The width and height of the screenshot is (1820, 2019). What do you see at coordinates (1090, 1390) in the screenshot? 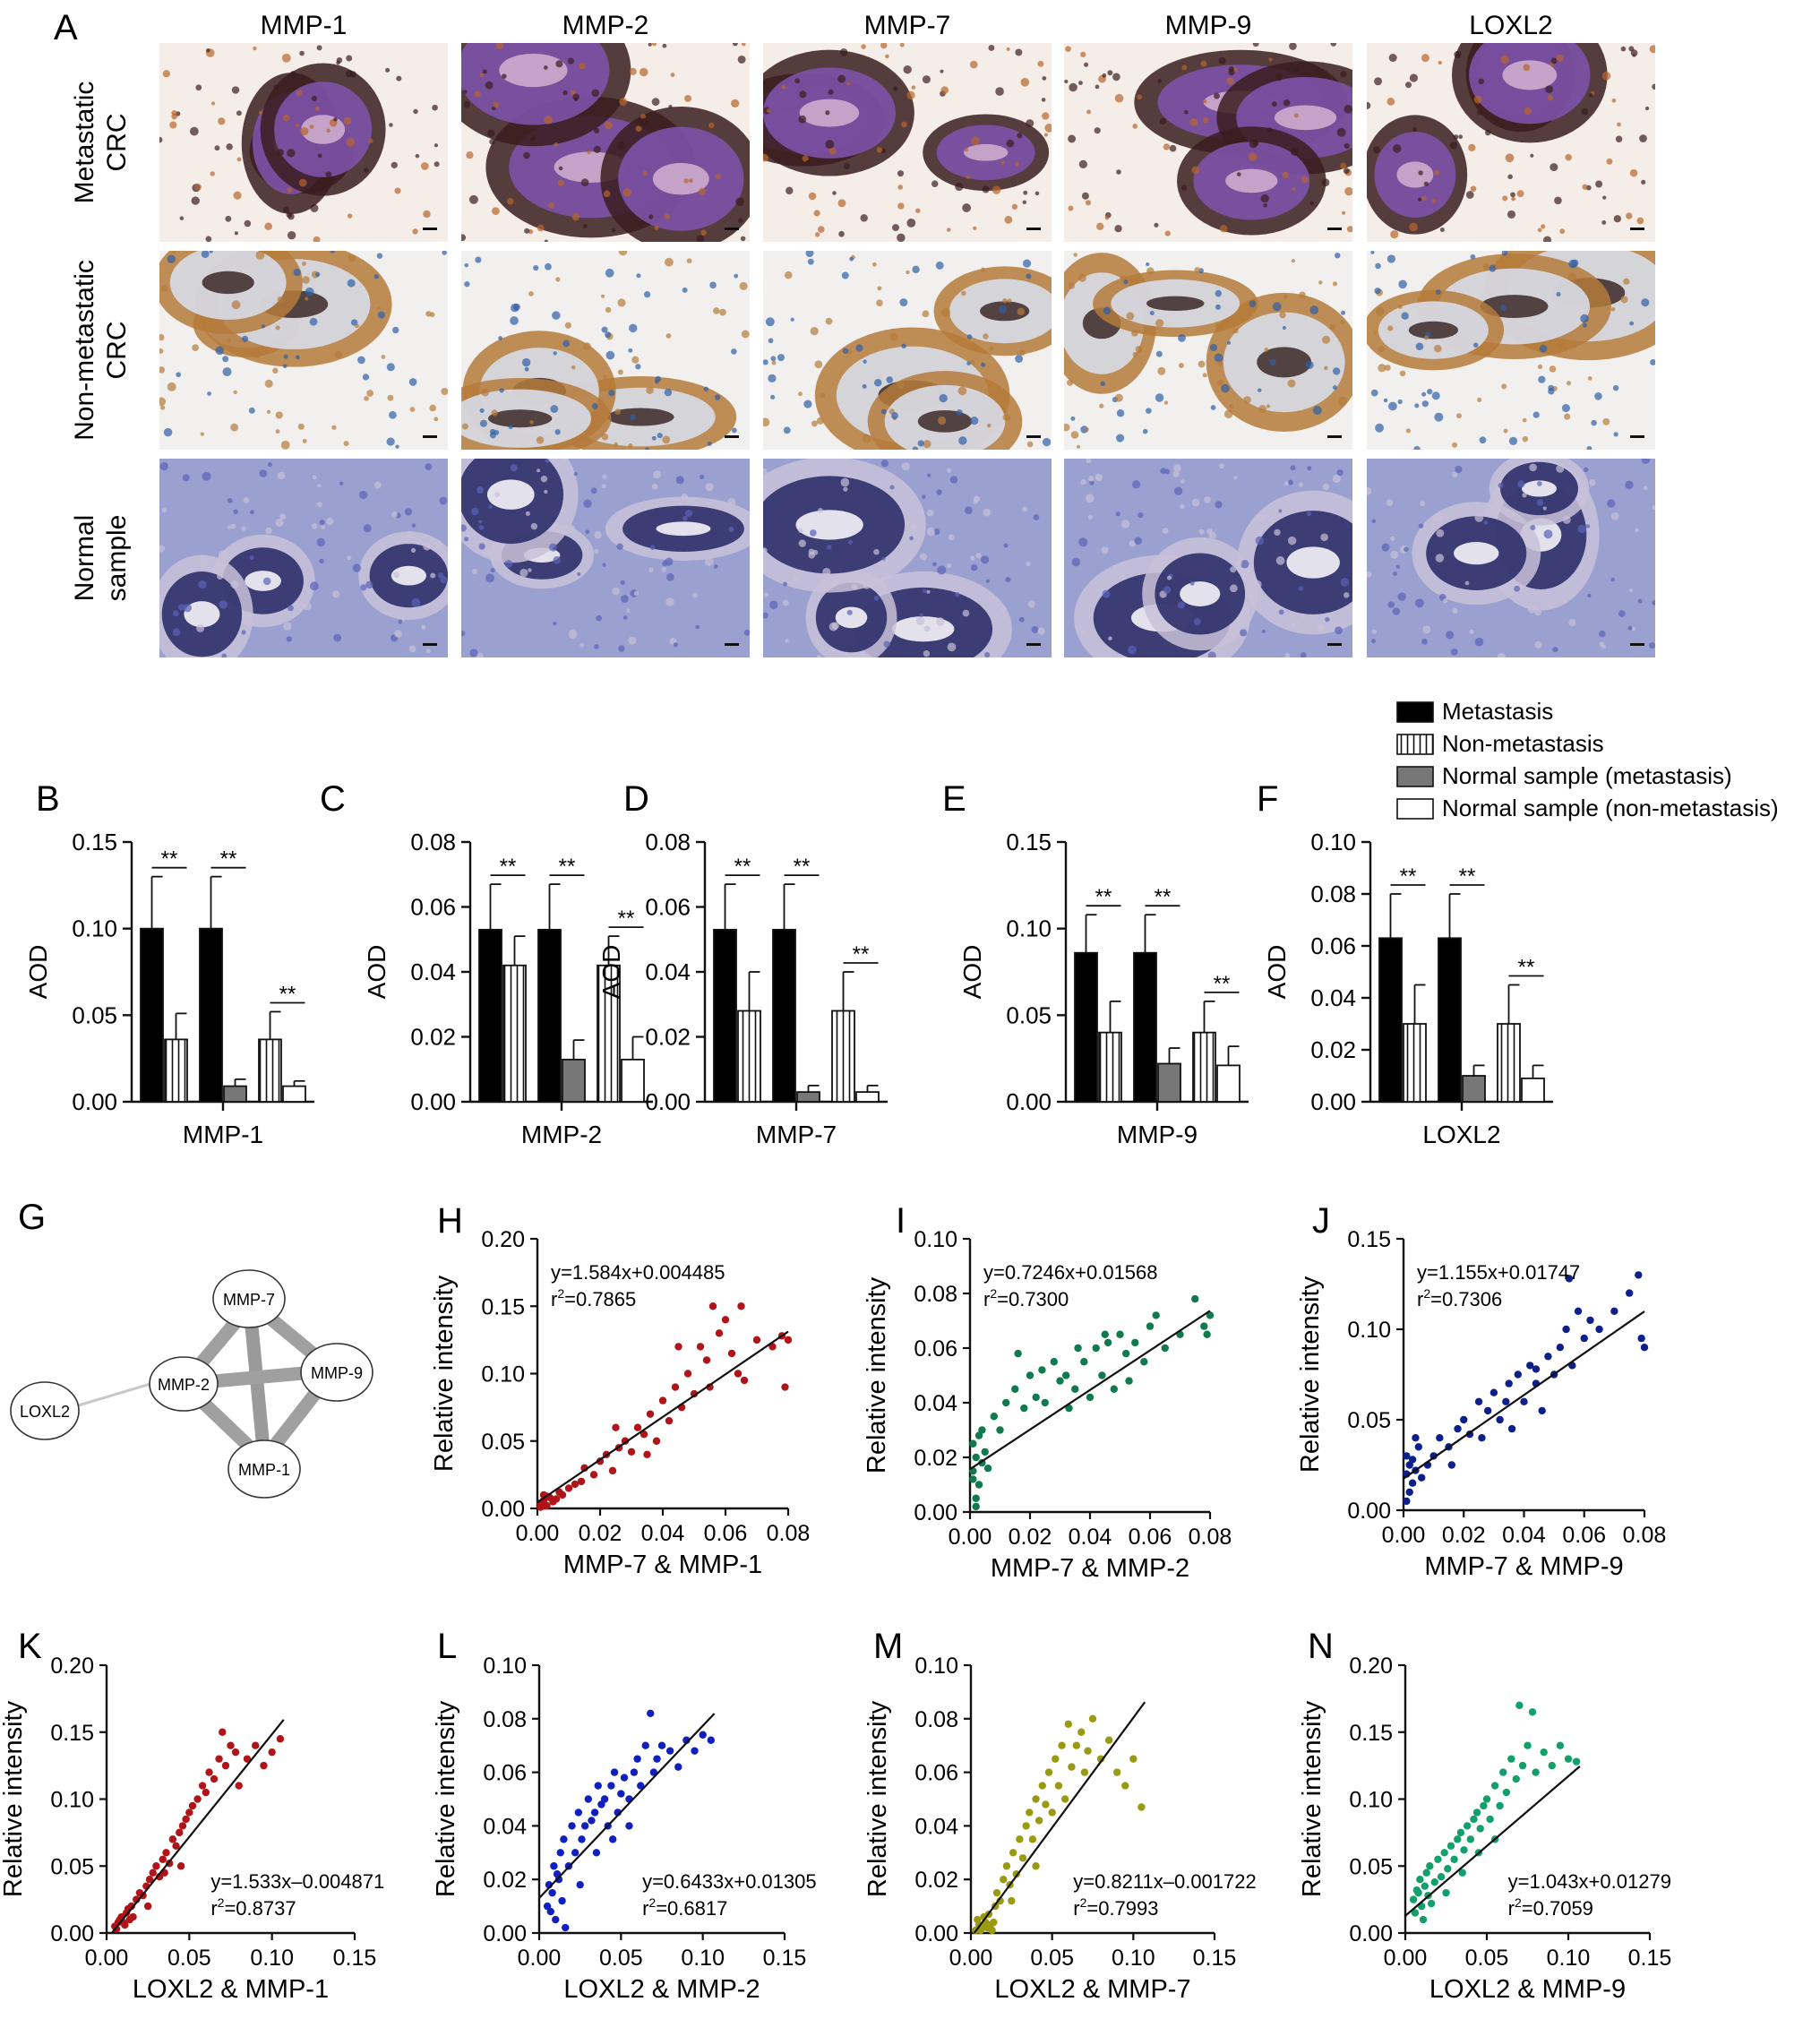
I see `regression-line` at bounding box center [1090, 1390].